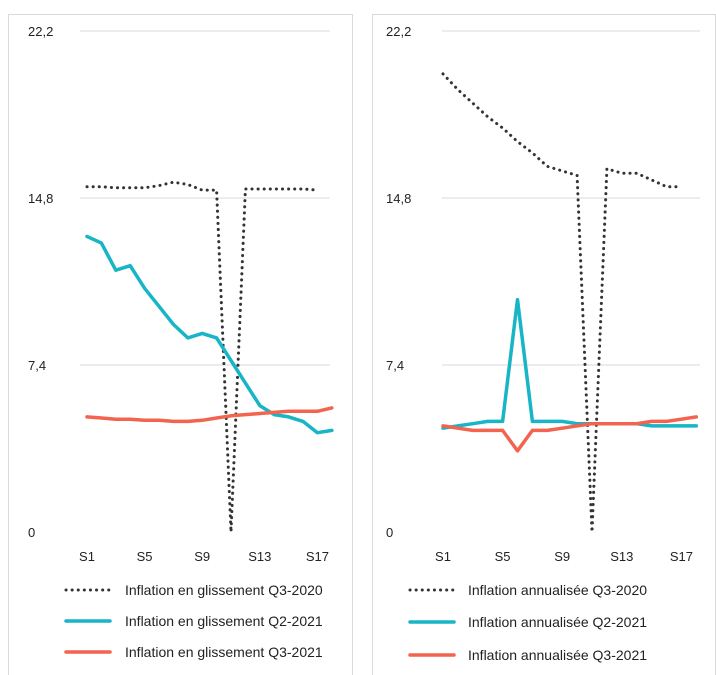 The width and height of the screenshot is (716, 675). What do you see at coordinates (557, 590) in the screenshot?
I see `legend-label: Inflation annualisée Q3-2020` at bounding box center [557, 590].